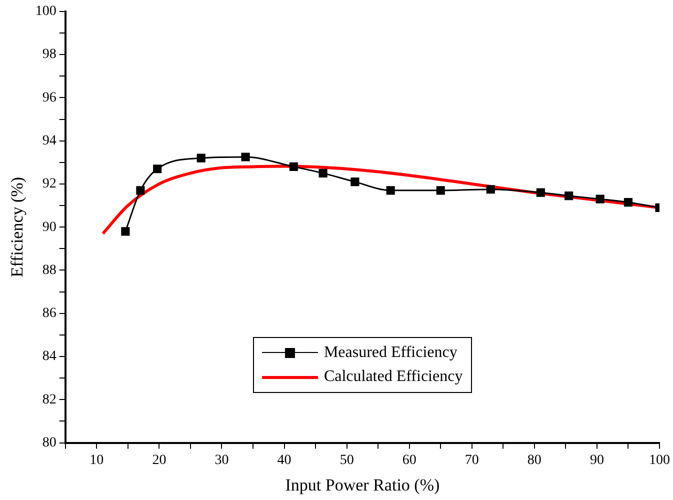  Describe the element at coordinates (49, 140) in the screenshot. I see `y-tick-label: 94` at that location.